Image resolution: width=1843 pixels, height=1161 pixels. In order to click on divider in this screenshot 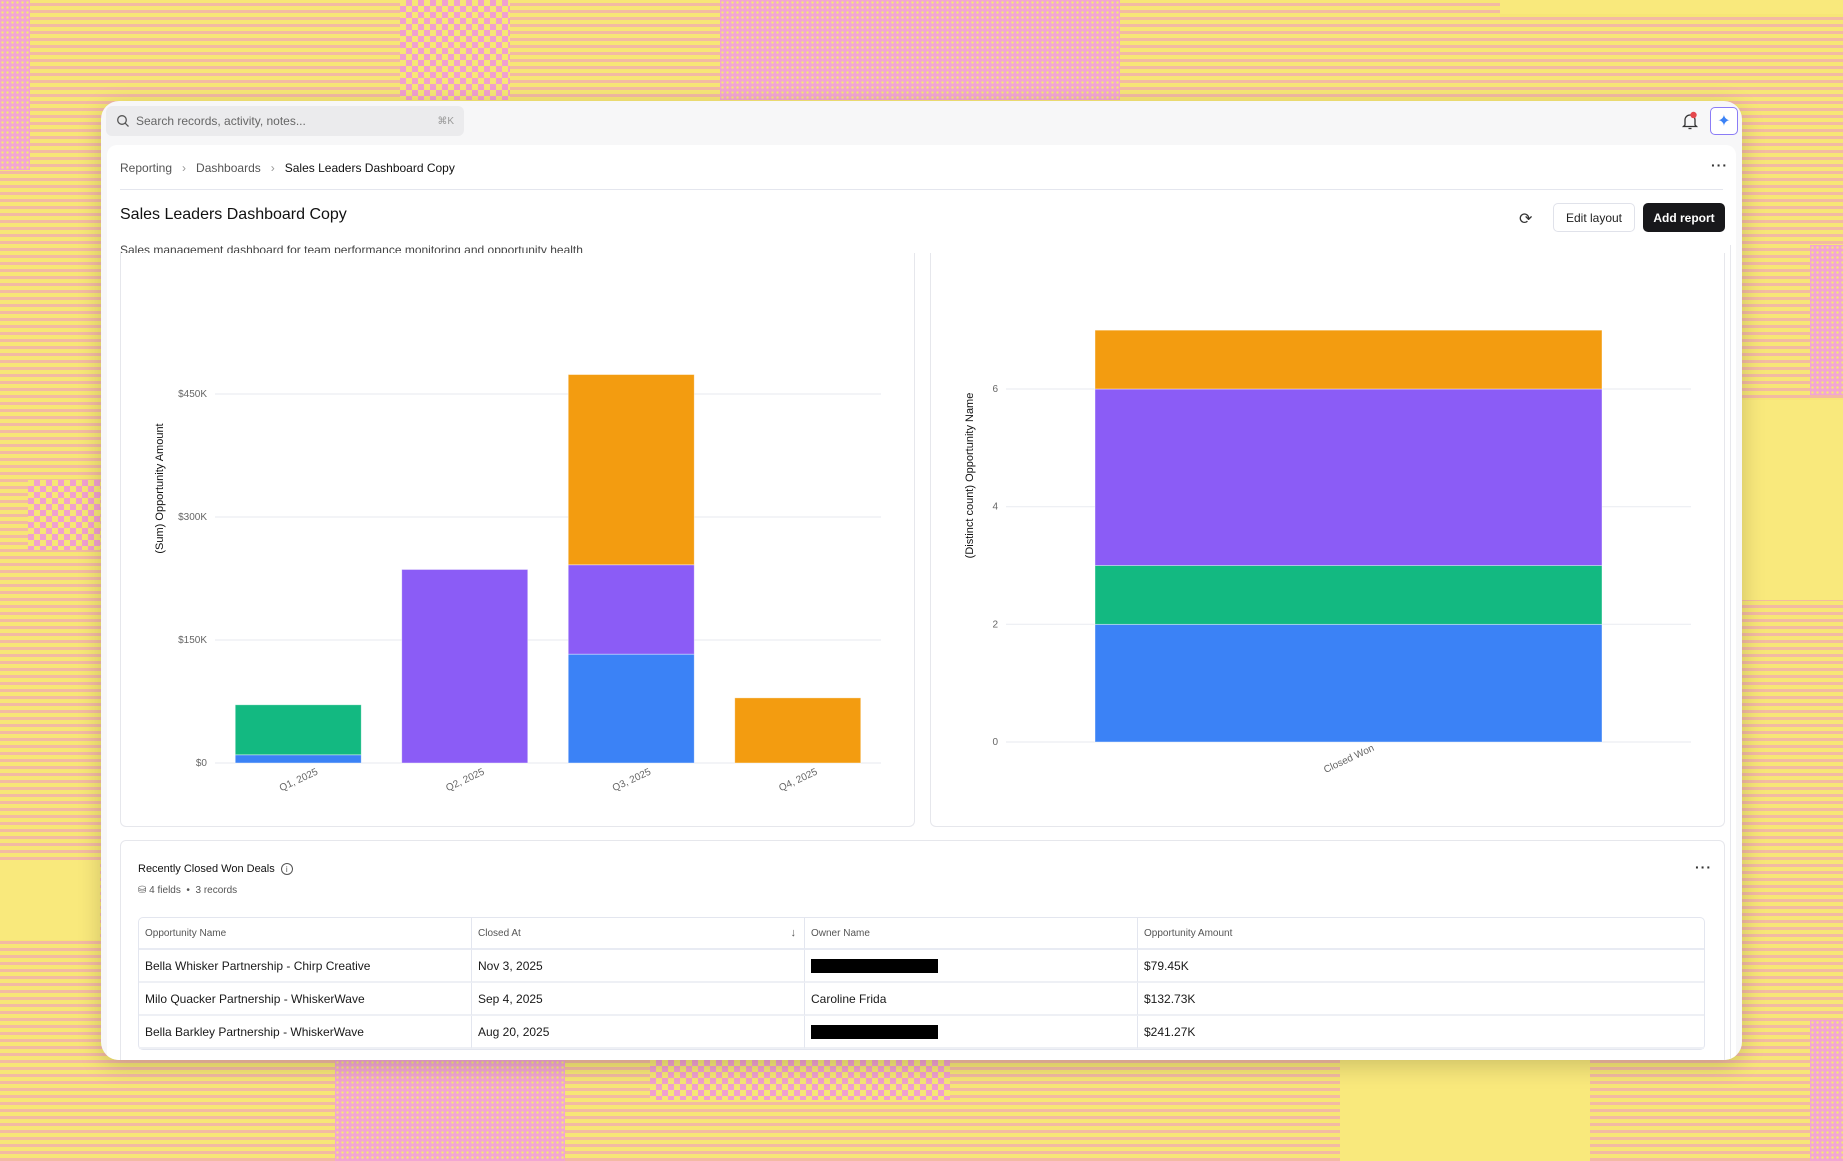, I will do `click(921, 189)`.